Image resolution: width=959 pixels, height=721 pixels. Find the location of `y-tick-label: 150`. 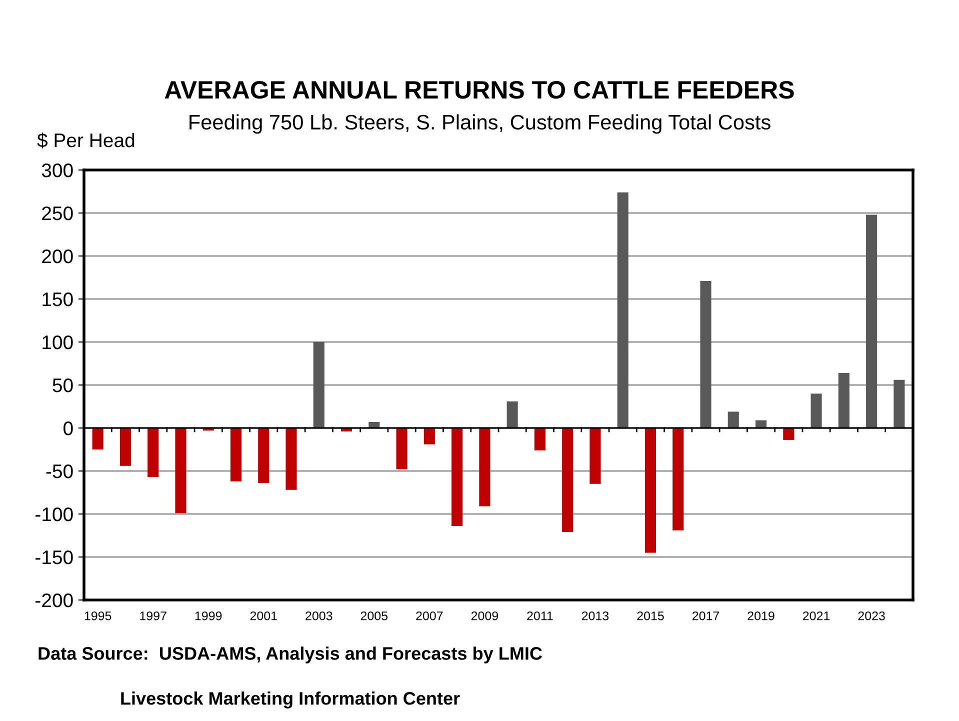

y-tick-label: 150 is located at coordinates (57, 299).